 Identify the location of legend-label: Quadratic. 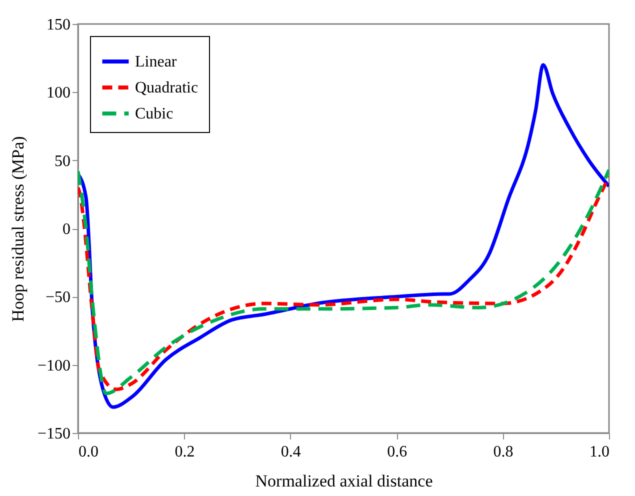
(166, 88).